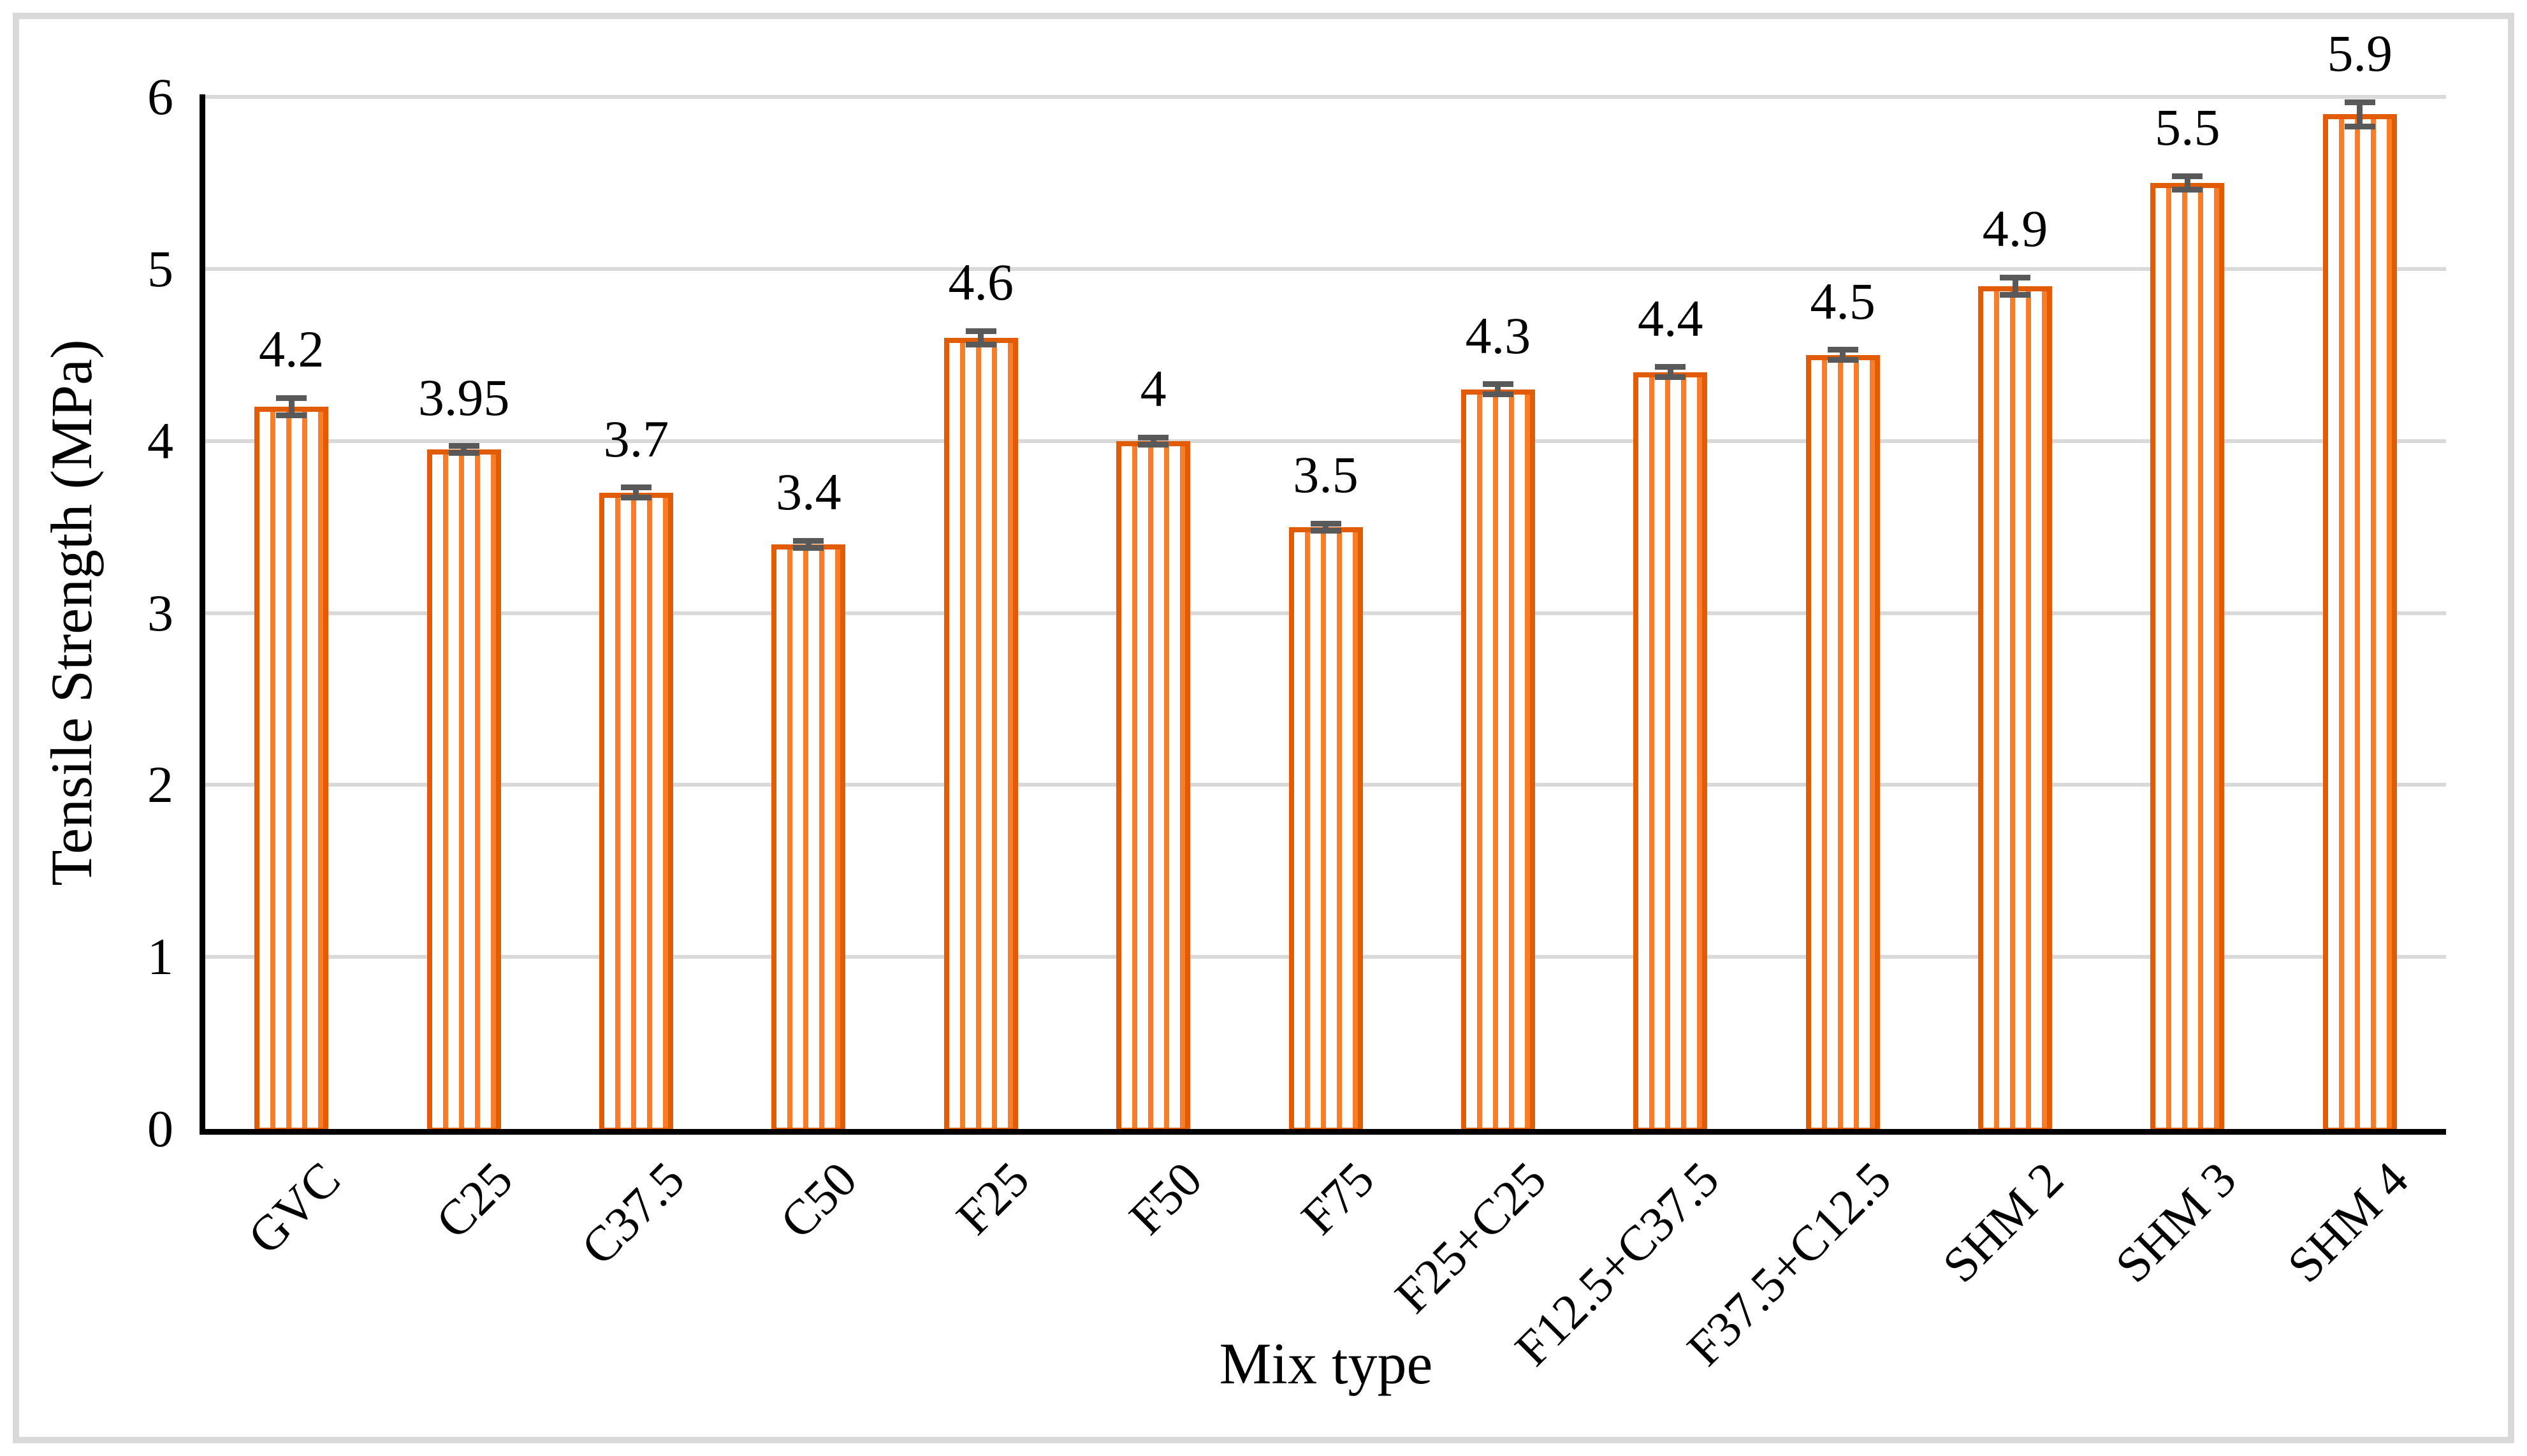  What do you see at coordinates (808, 492) in the screenshot?
I see `bar-value-label: 3.4` at bounding box center [808, 492].